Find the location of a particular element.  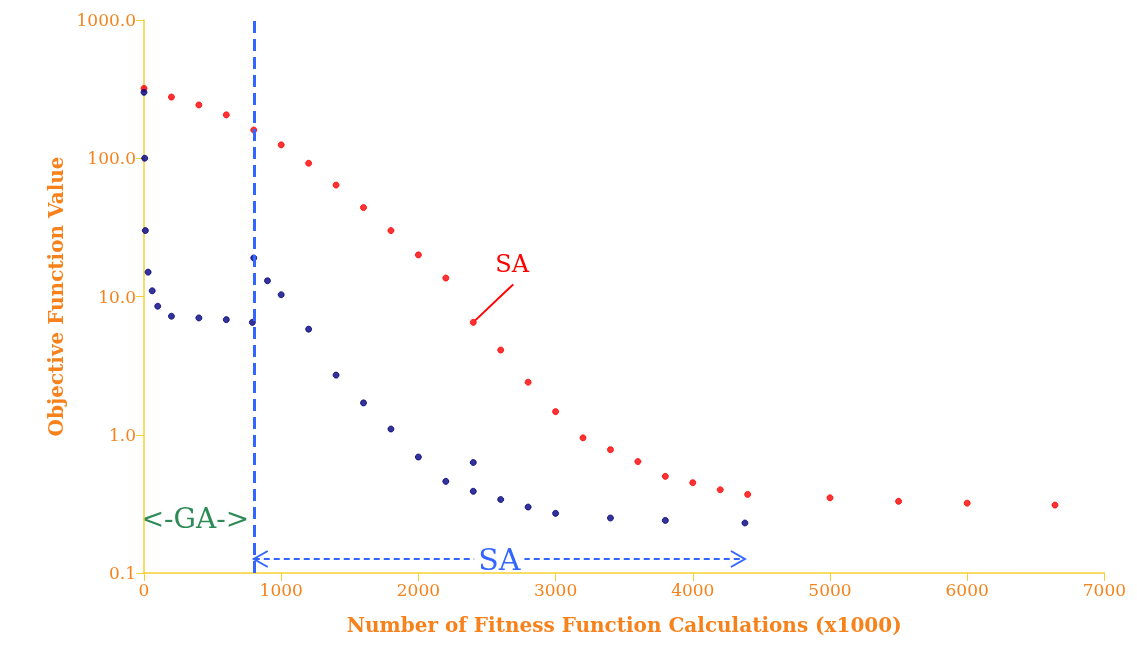

x-tick-label: 5000 is located at coordinates (830, 589).